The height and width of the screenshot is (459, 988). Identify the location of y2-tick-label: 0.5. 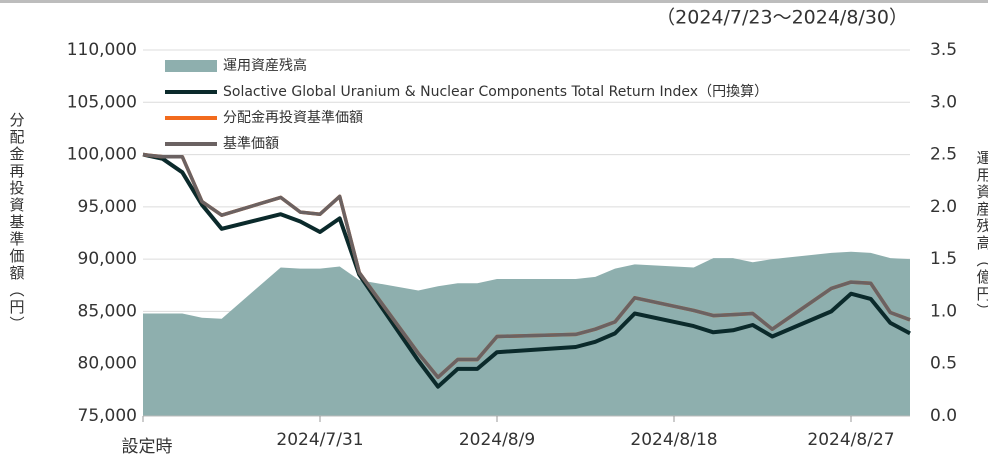
(943, 364).